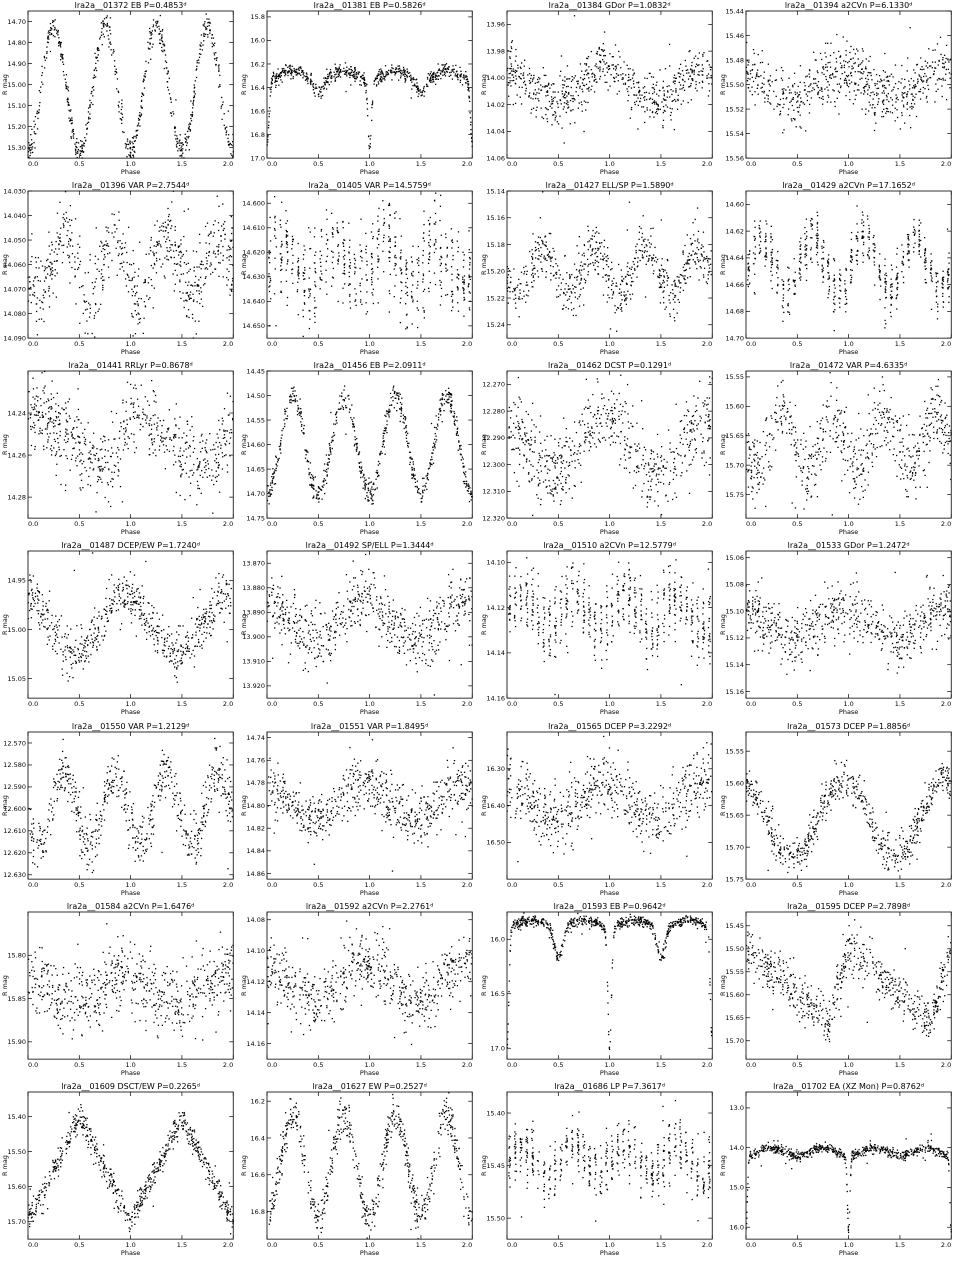 This screenshot has width=957, height=1261. Describe the element at coordinates (16, 85) in the screenshot. I see `y-tick-label: 15.00` at that location.